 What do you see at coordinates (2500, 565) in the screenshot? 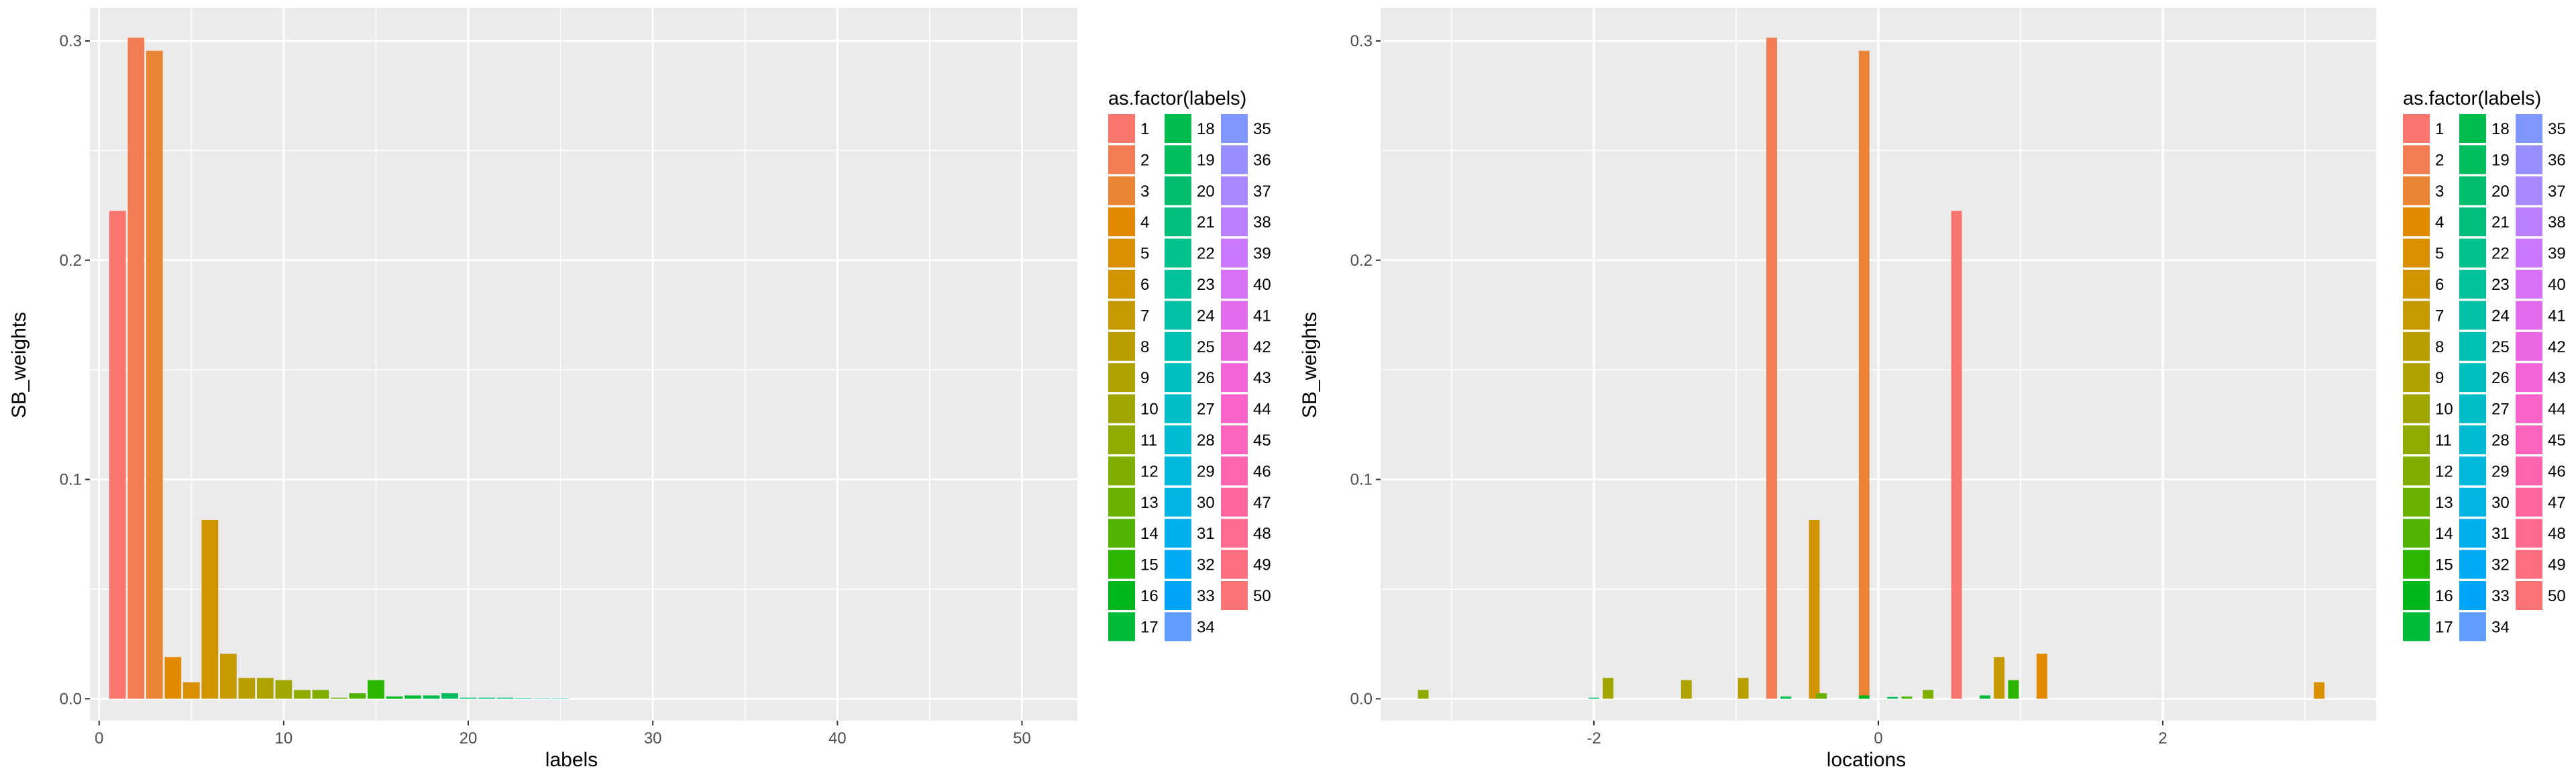
I see `legend-label-32: 32` at bounding box center [2500, 565].